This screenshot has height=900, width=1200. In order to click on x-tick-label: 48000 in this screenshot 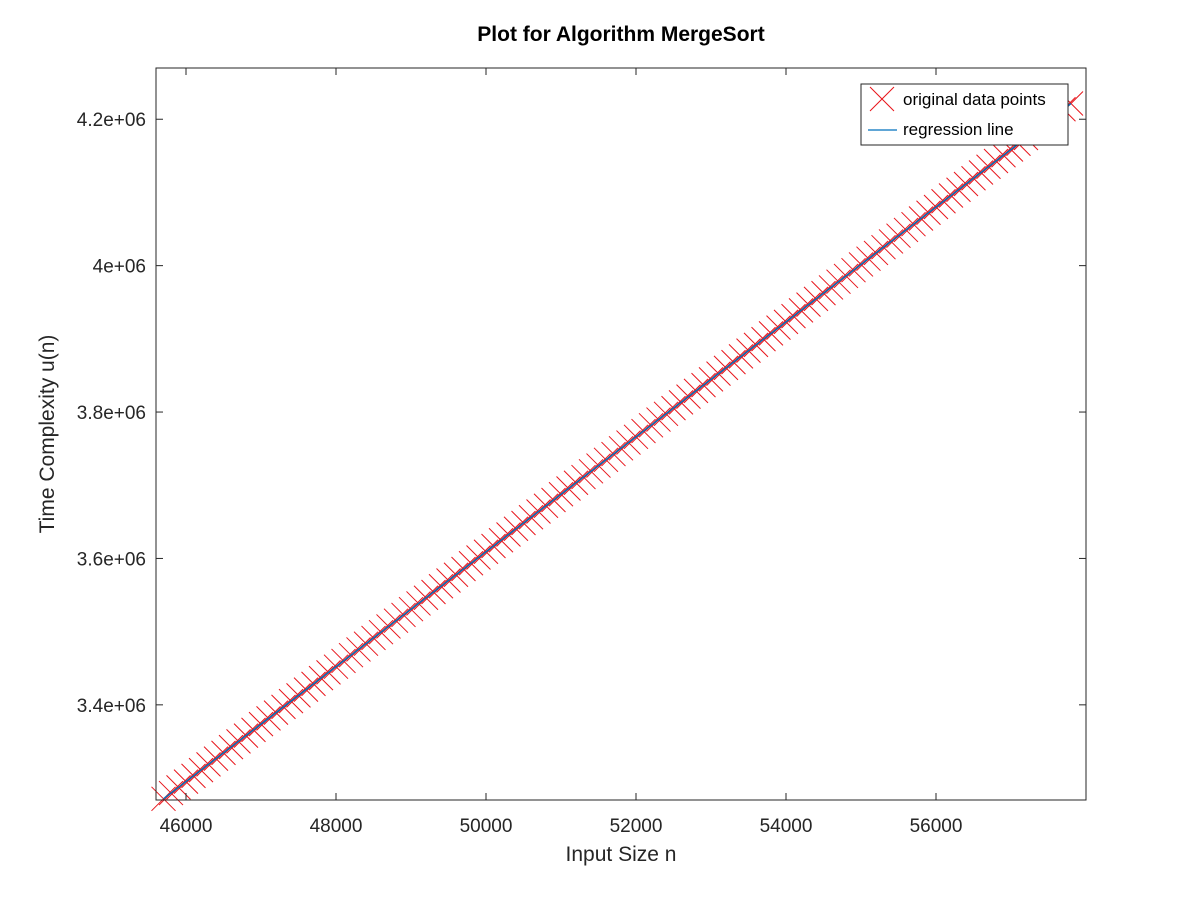, I will do `click(336, 826)`.